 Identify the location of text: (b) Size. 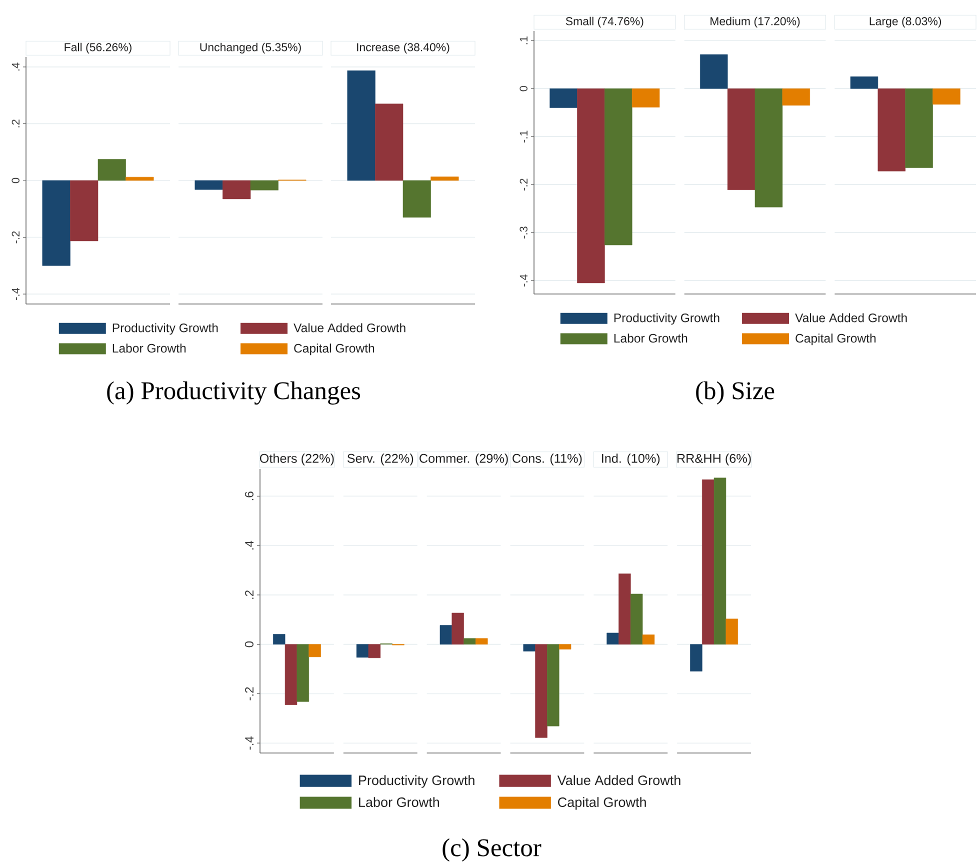
(735, 393).